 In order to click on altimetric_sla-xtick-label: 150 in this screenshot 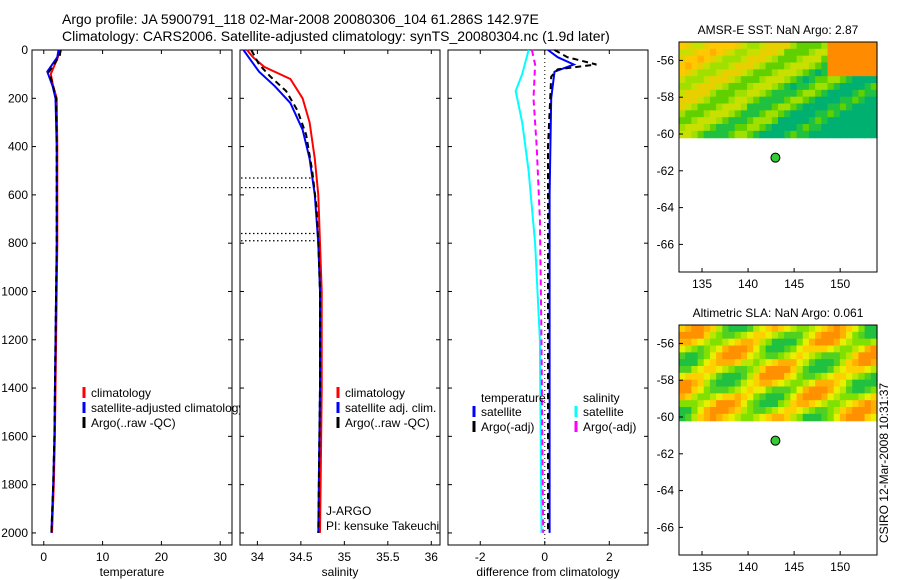, I will do `click(840, 567)`.